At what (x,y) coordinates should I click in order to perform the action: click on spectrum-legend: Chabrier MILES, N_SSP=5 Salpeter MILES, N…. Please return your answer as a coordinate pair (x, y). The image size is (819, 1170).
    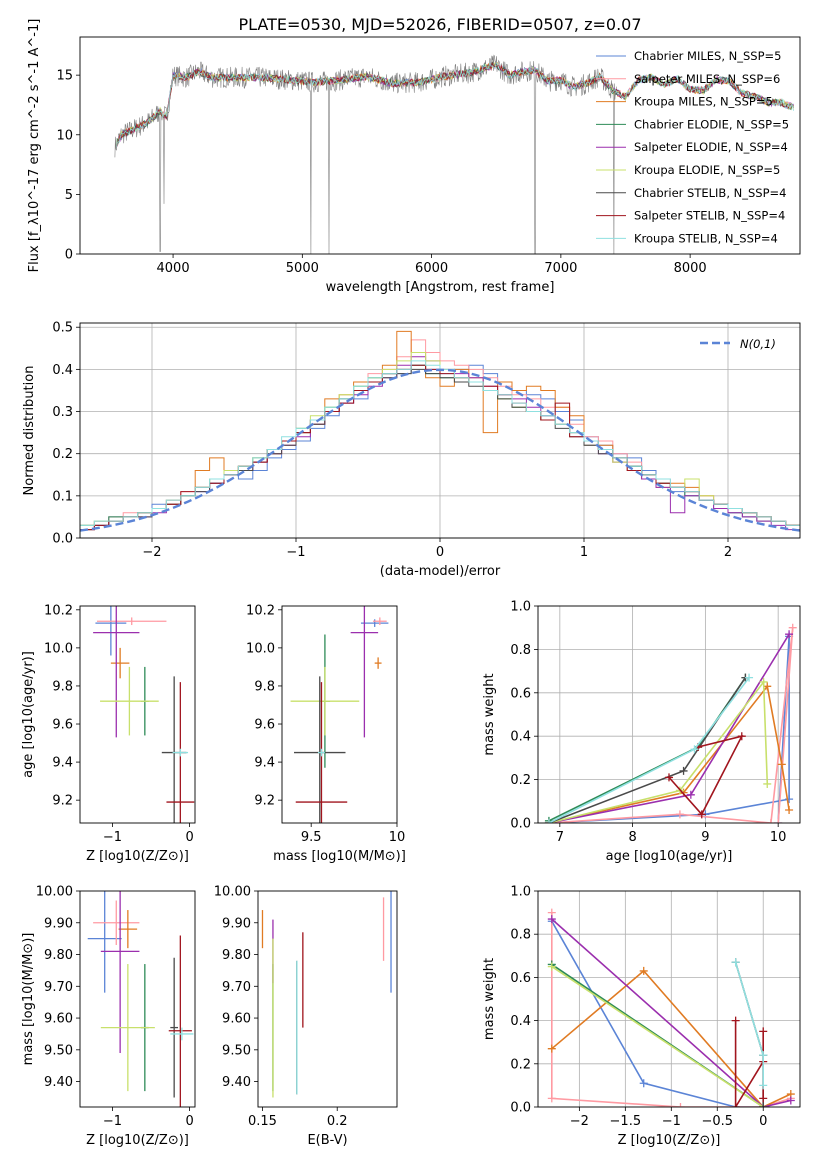
    Looking at the image, I should click on (692, 147).